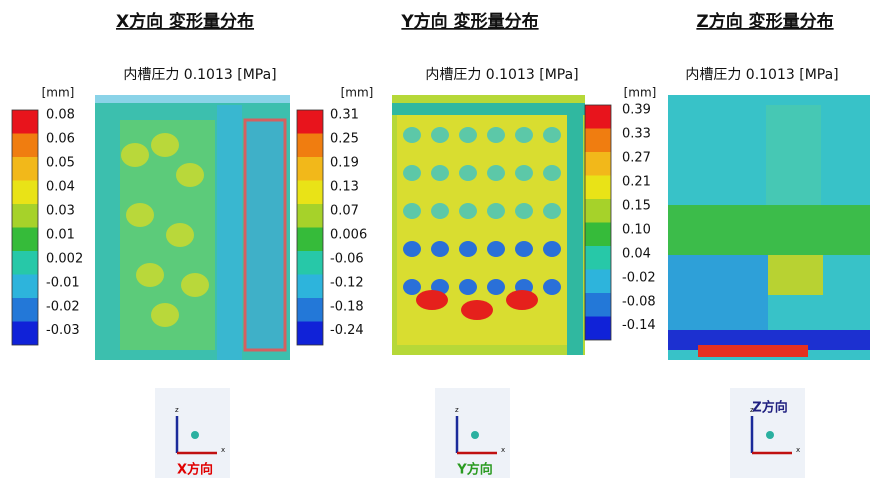 This screenshot has width=879, height=484. What do you see at coordinates (344, 186) in the screenshot?
I see `legend-label: 0.13` at bounding box center [344, 186].